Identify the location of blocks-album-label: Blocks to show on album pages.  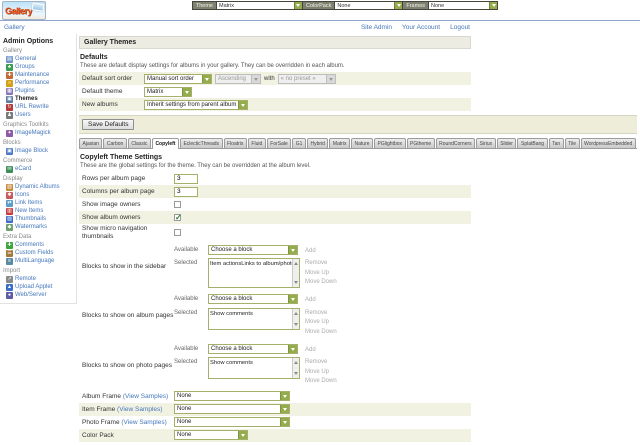
(128, 316).